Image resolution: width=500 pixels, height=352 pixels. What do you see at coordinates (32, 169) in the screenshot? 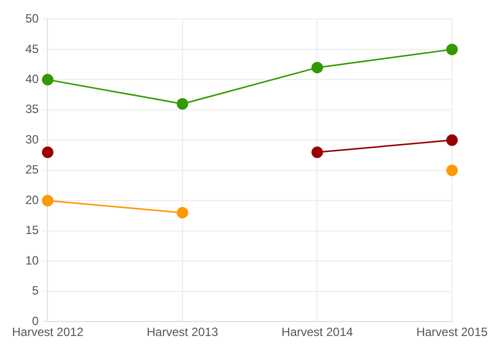
I see `y-tick-label: 25` at bounding box center [32, 169].